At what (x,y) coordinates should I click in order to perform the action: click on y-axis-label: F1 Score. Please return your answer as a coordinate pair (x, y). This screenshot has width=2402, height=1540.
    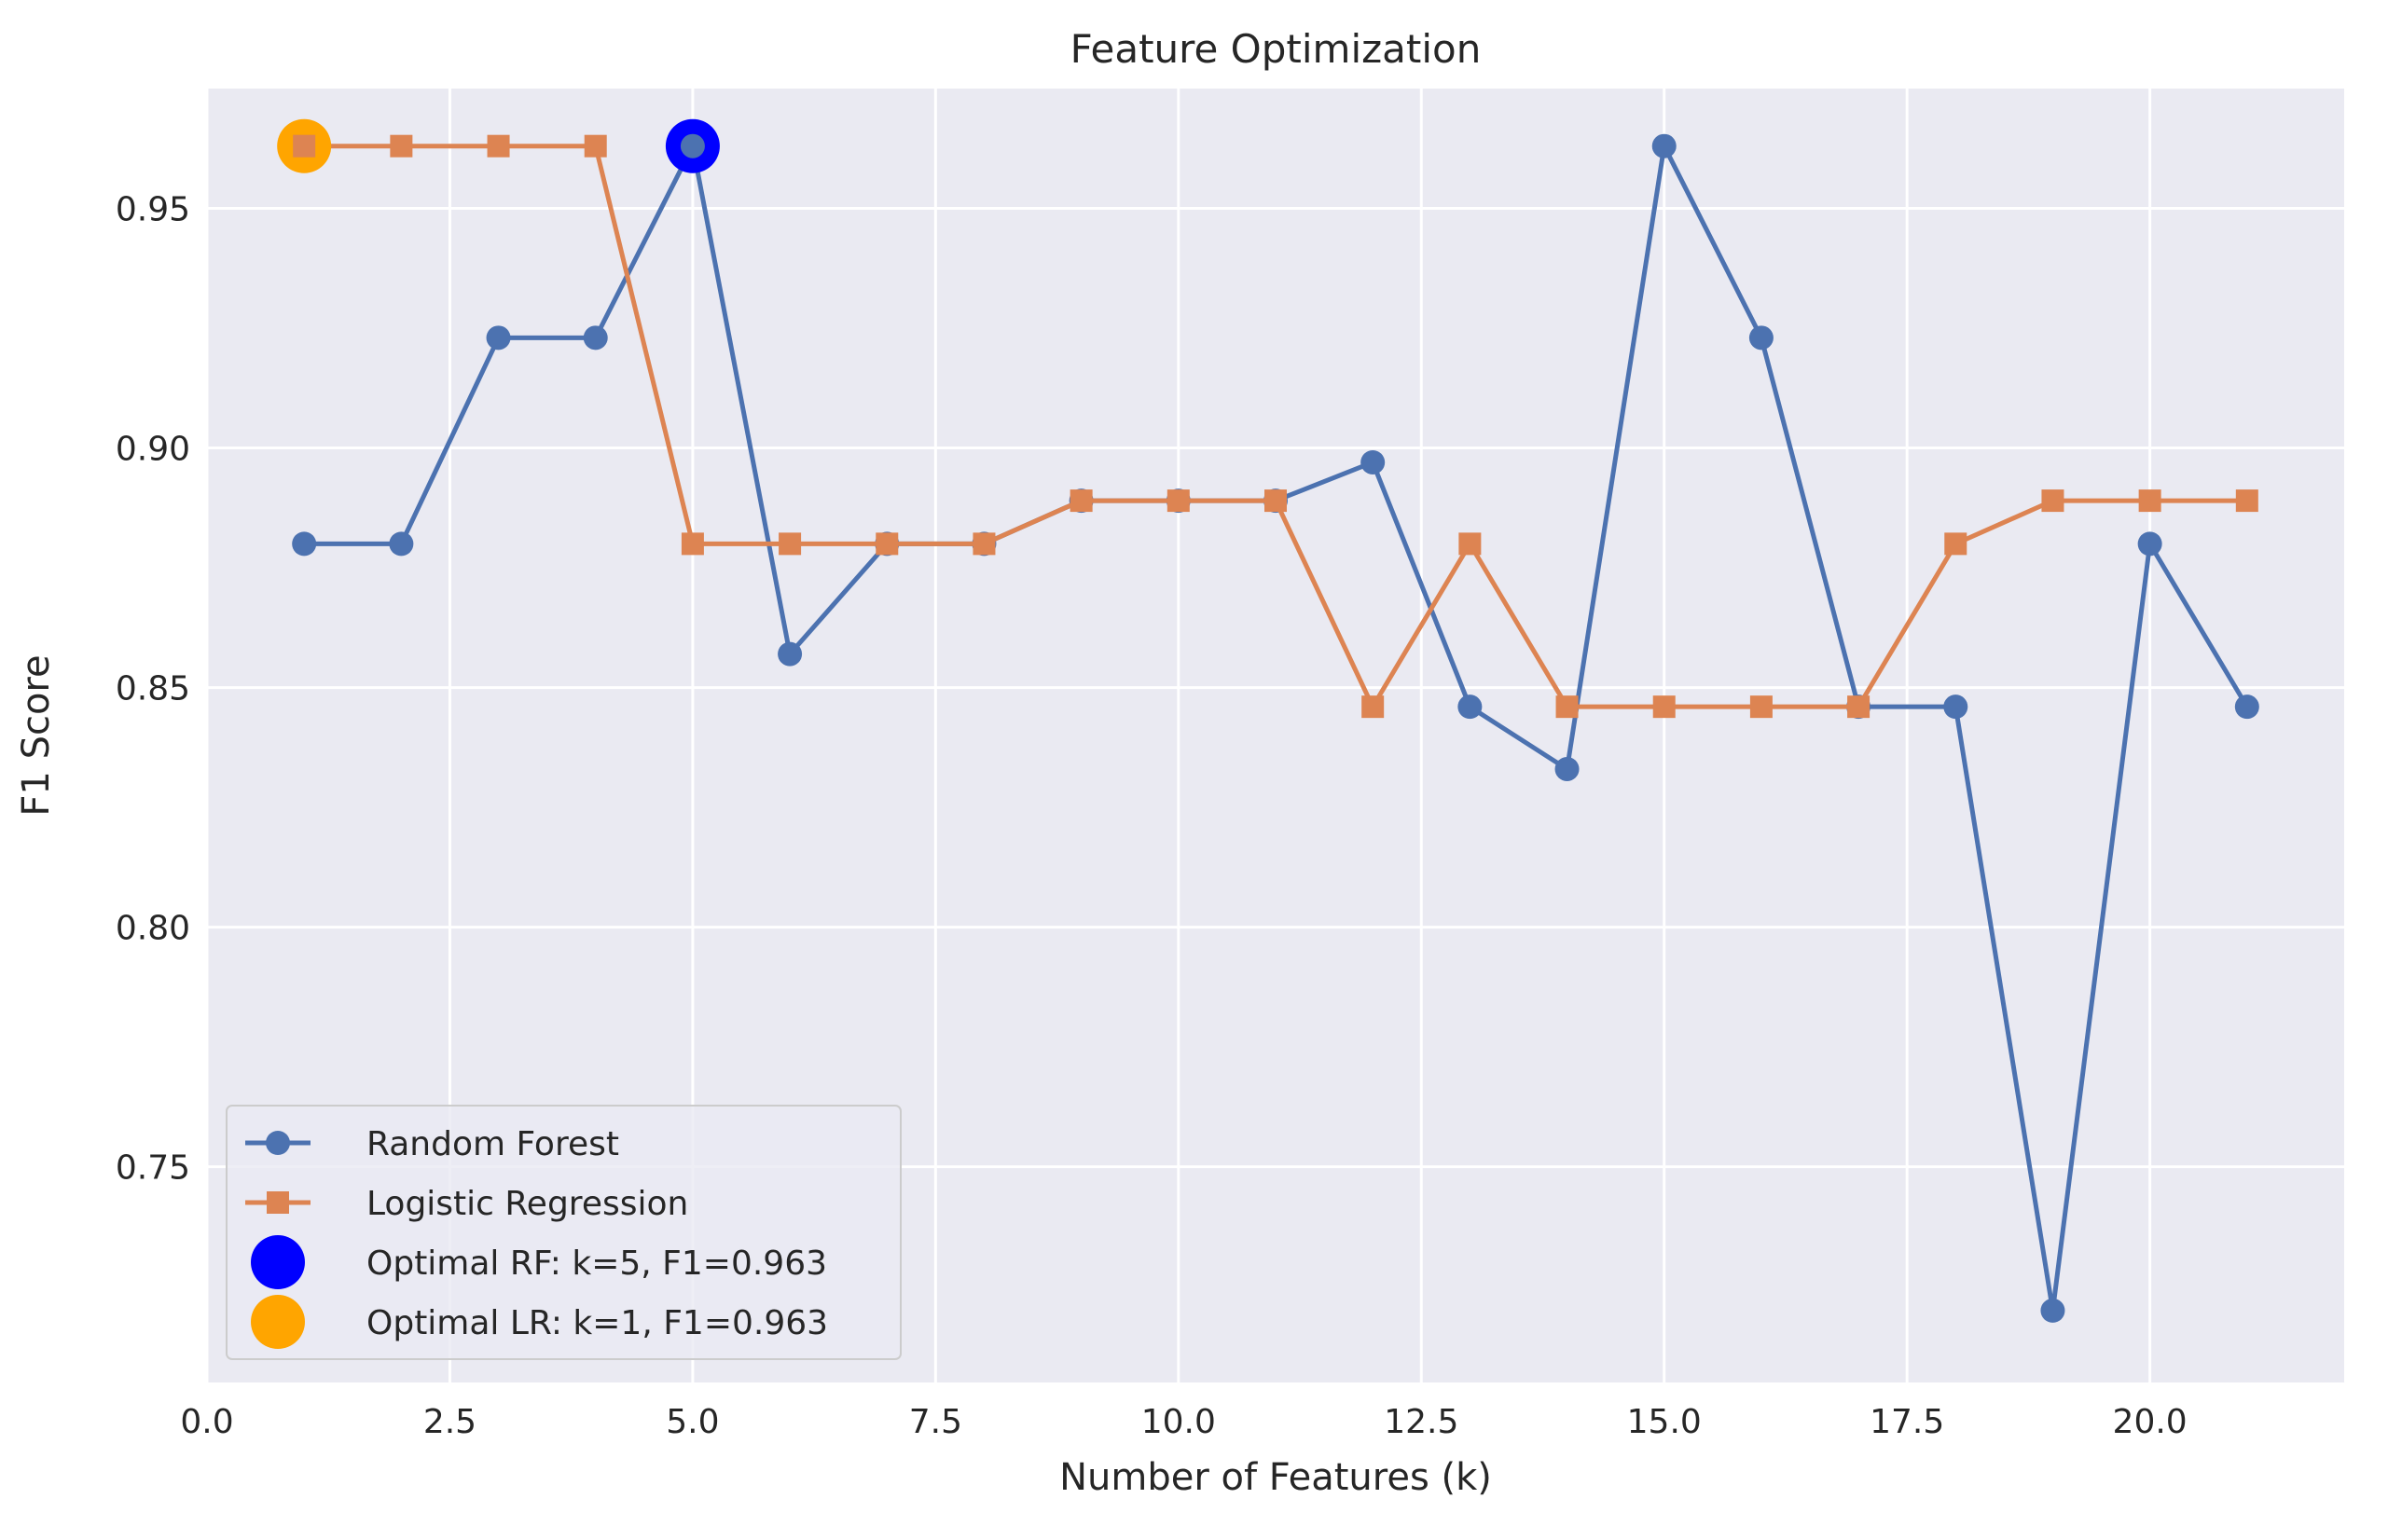
    Looking at the image, I should click on (36, 735).